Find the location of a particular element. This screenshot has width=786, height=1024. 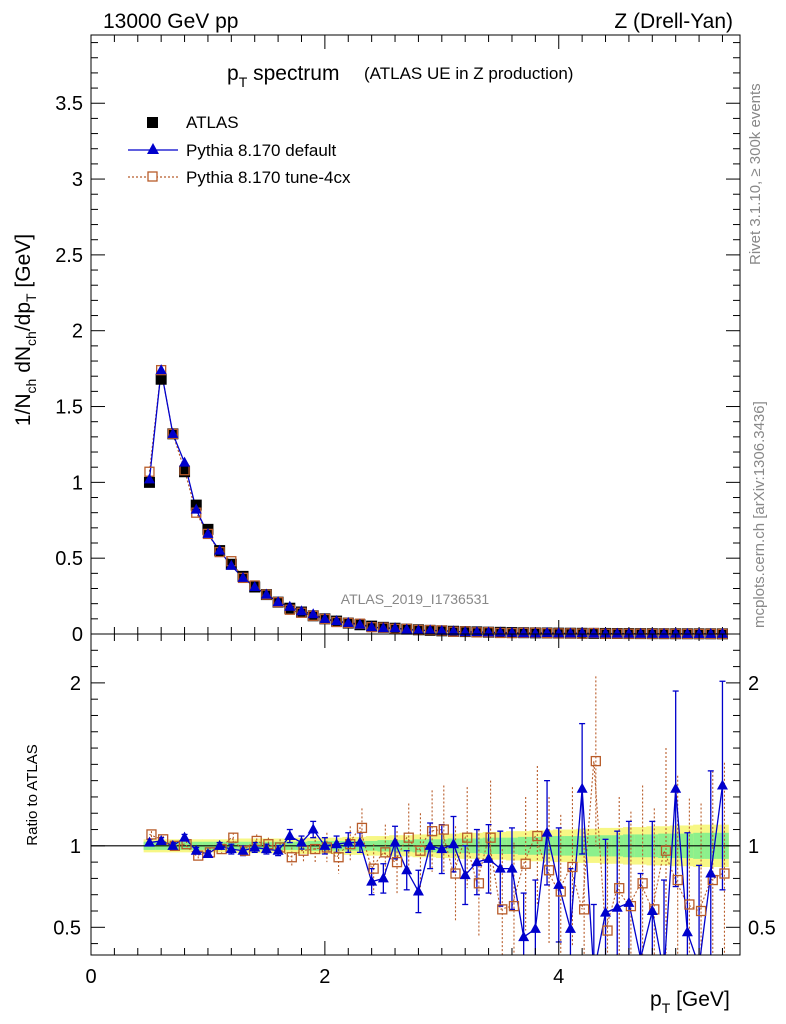

mcplots-label: mcplots.cern.ch [arXiv:1306.3436] is located at coordinates (759, 514).